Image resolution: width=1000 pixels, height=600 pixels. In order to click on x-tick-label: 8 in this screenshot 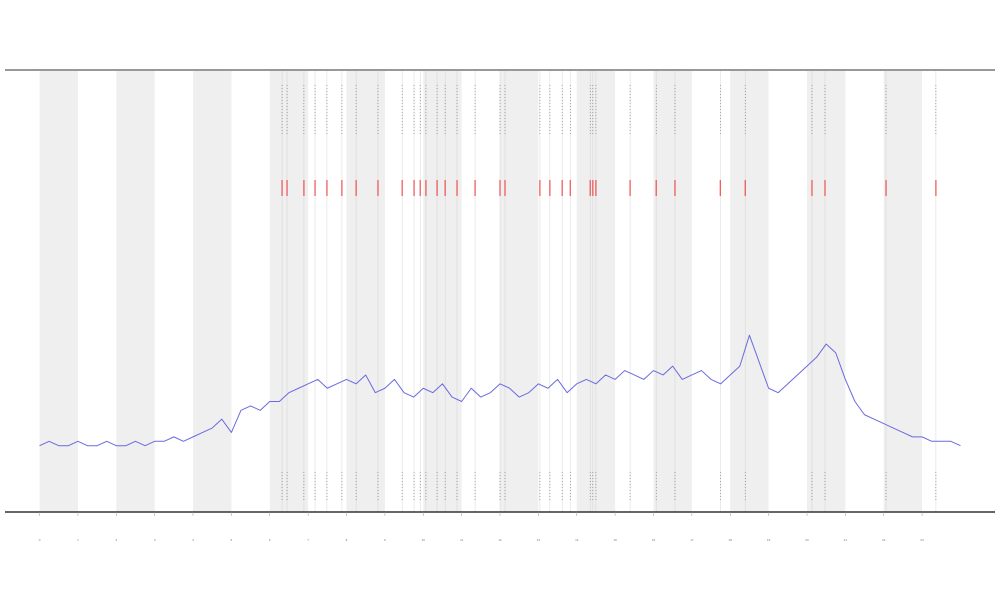, I will do `click(347, 540)`.